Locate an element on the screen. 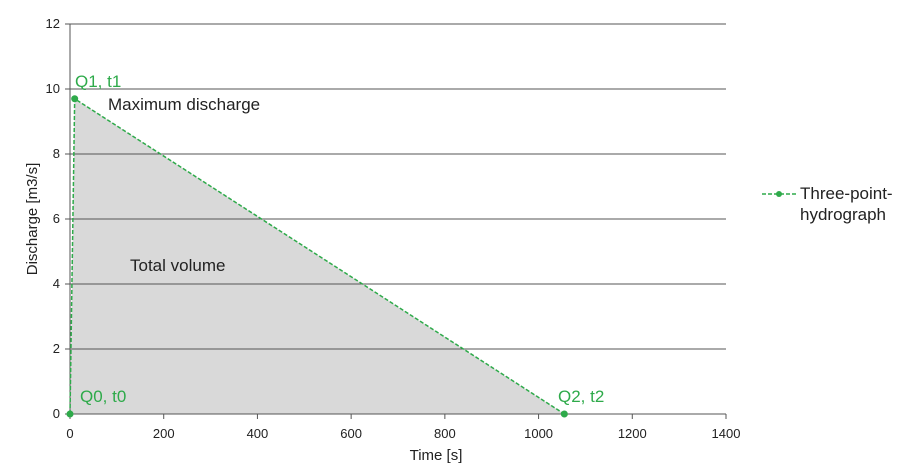 This screenshot has width=923, height=471. y-tick-label: 12 is located at coordinates (53, 23).